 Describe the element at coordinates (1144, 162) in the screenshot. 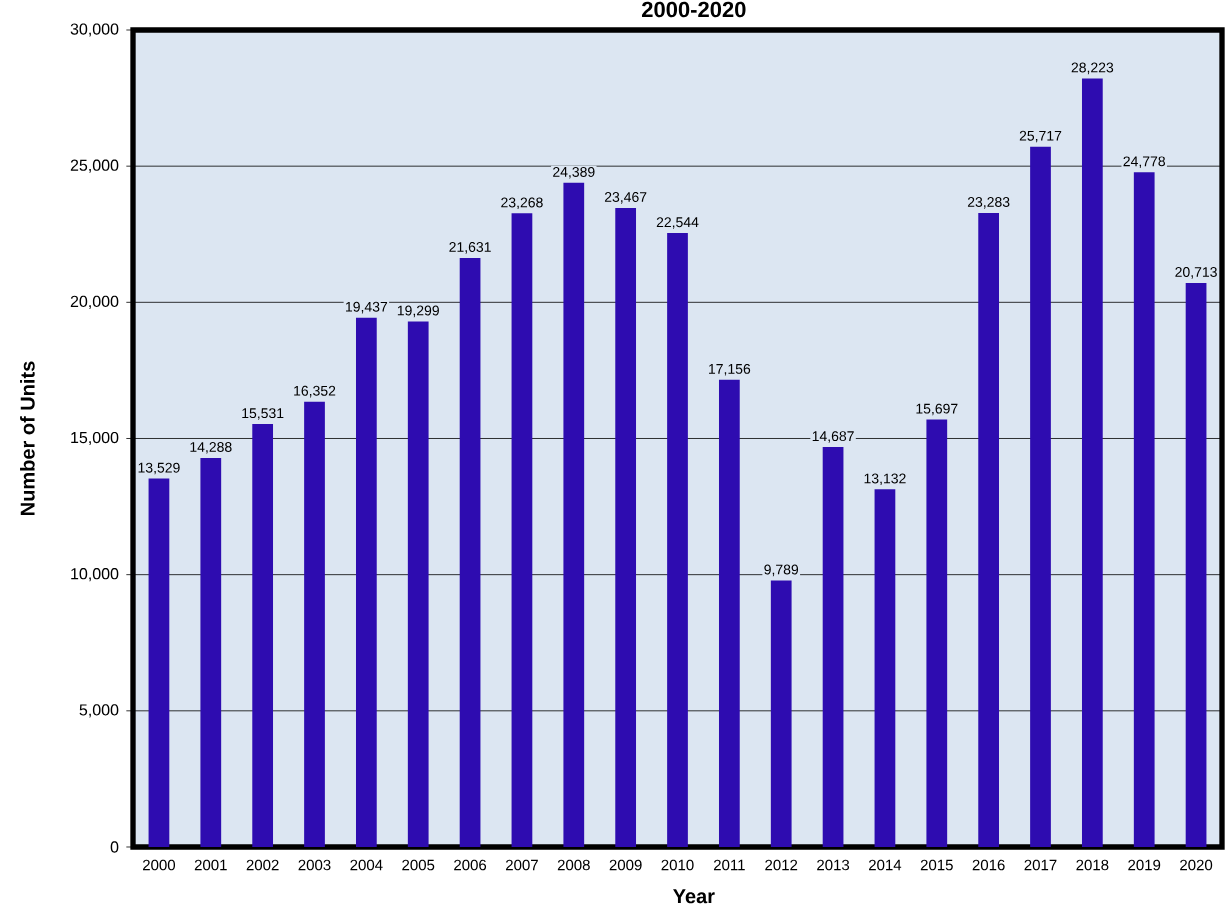

I see `data-label: 24,778` at that location.